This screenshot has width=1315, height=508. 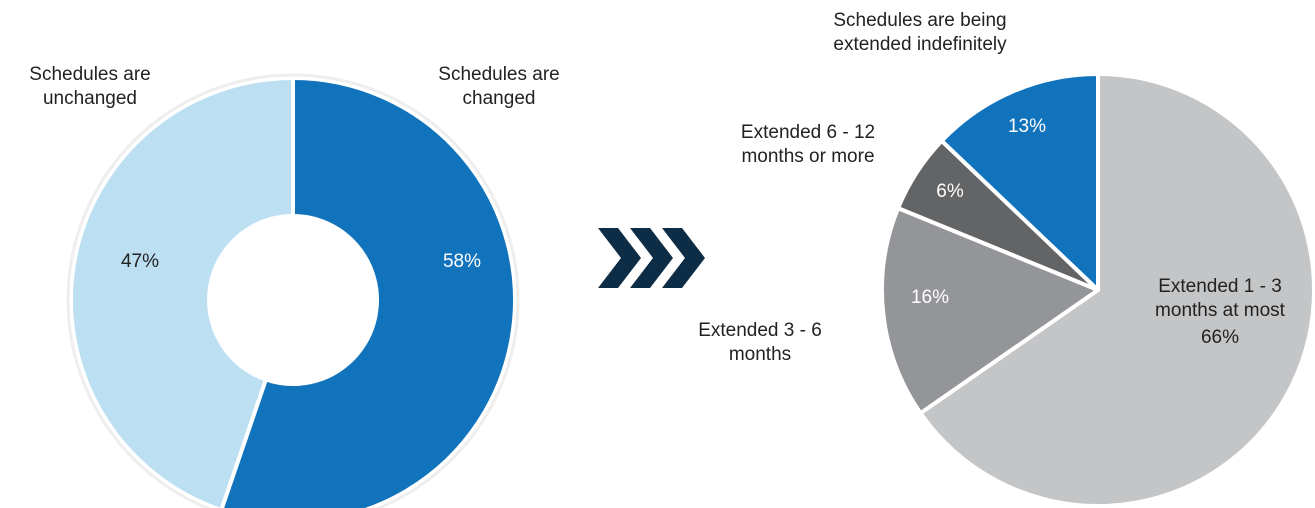 I want to click on chevrons, so click(x=651, y=258).